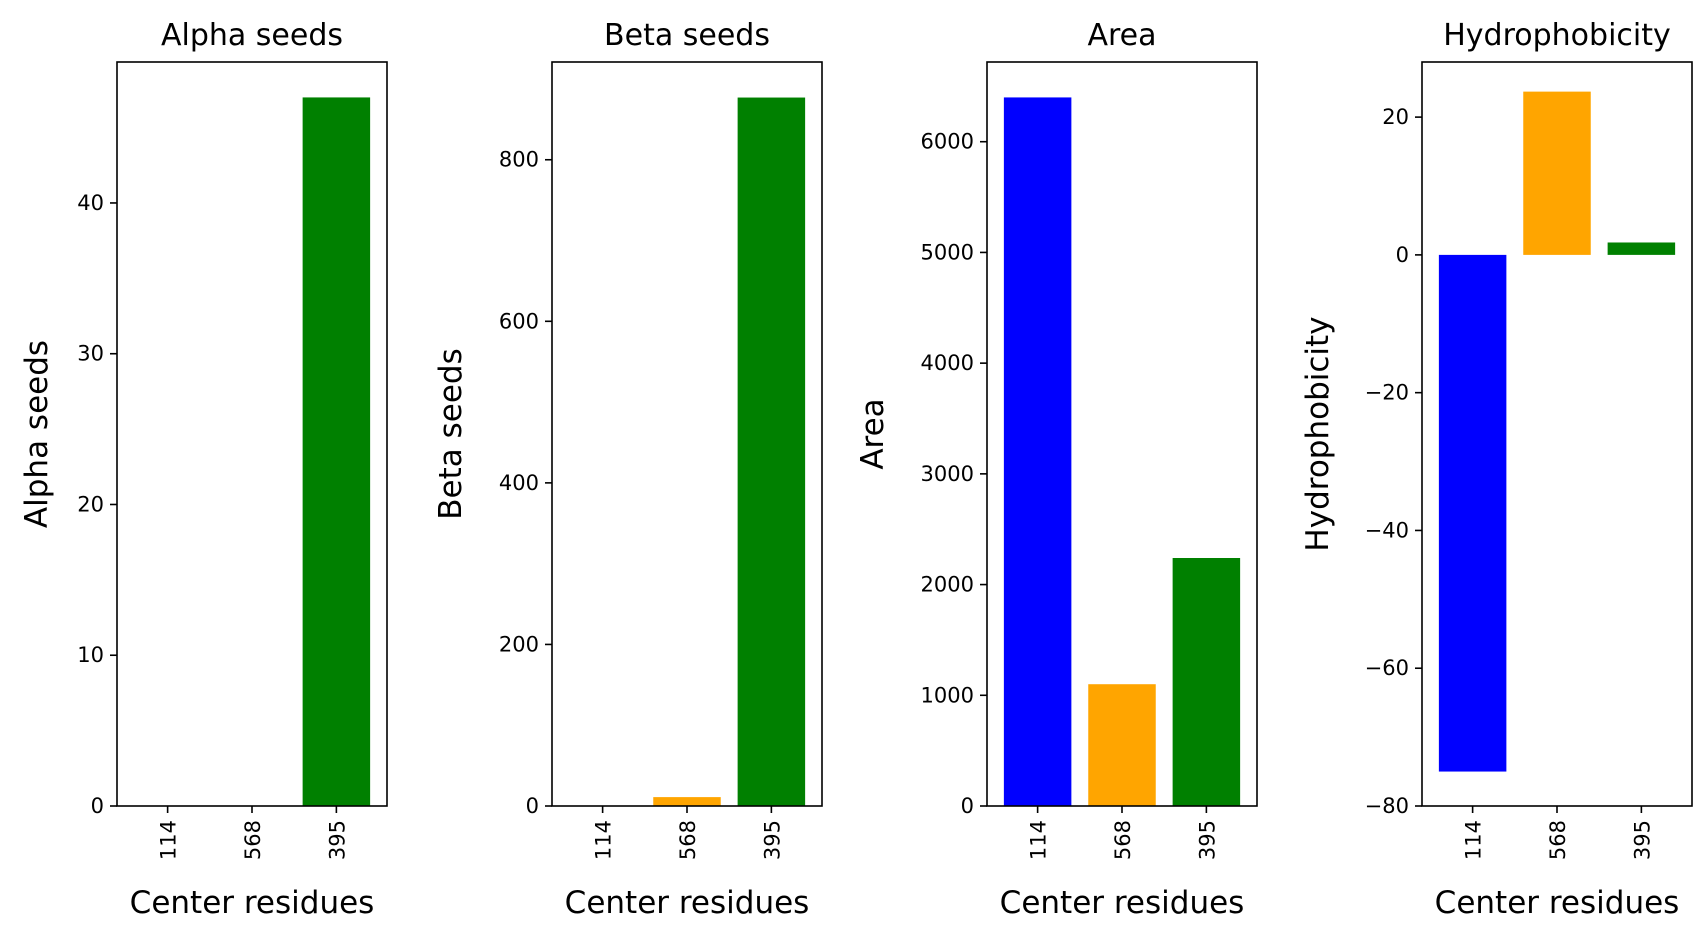  What do you see at coordinates (1557, 903) in the screenshot?
I see `panel-4-xlabel: Center residues` at bounding box center [1557, 903].